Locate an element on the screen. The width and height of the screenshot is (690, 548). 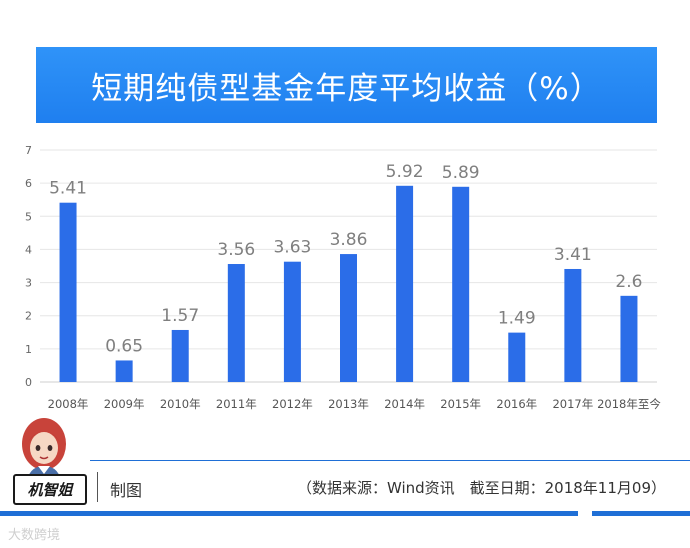
data-label: 5.89 is located at coordinates (461, 173).